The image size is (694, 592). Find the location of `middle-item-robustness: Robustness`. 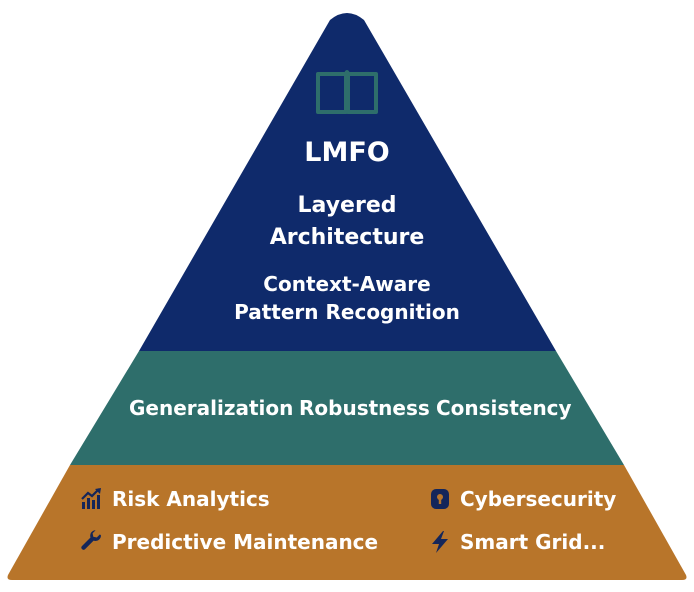

middle-item-robustness: Robustness is located at coordinates (364, 408).